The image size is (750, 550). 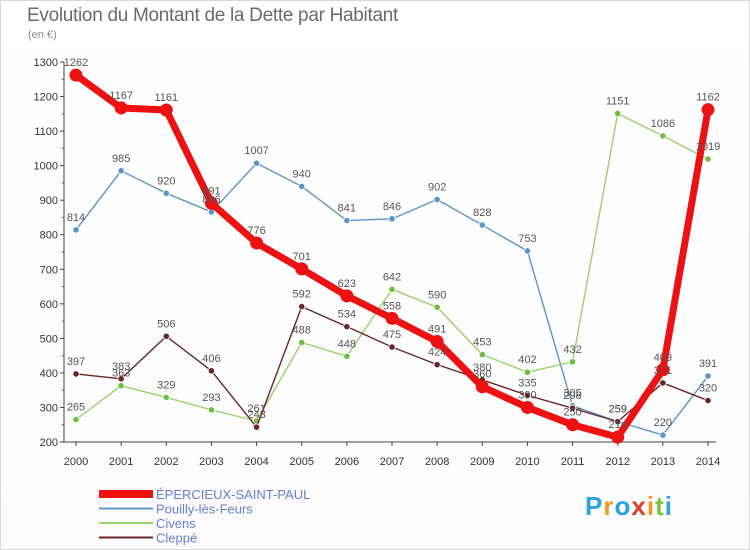 I want to click on data-label: 397, so click(x=76, y=362).